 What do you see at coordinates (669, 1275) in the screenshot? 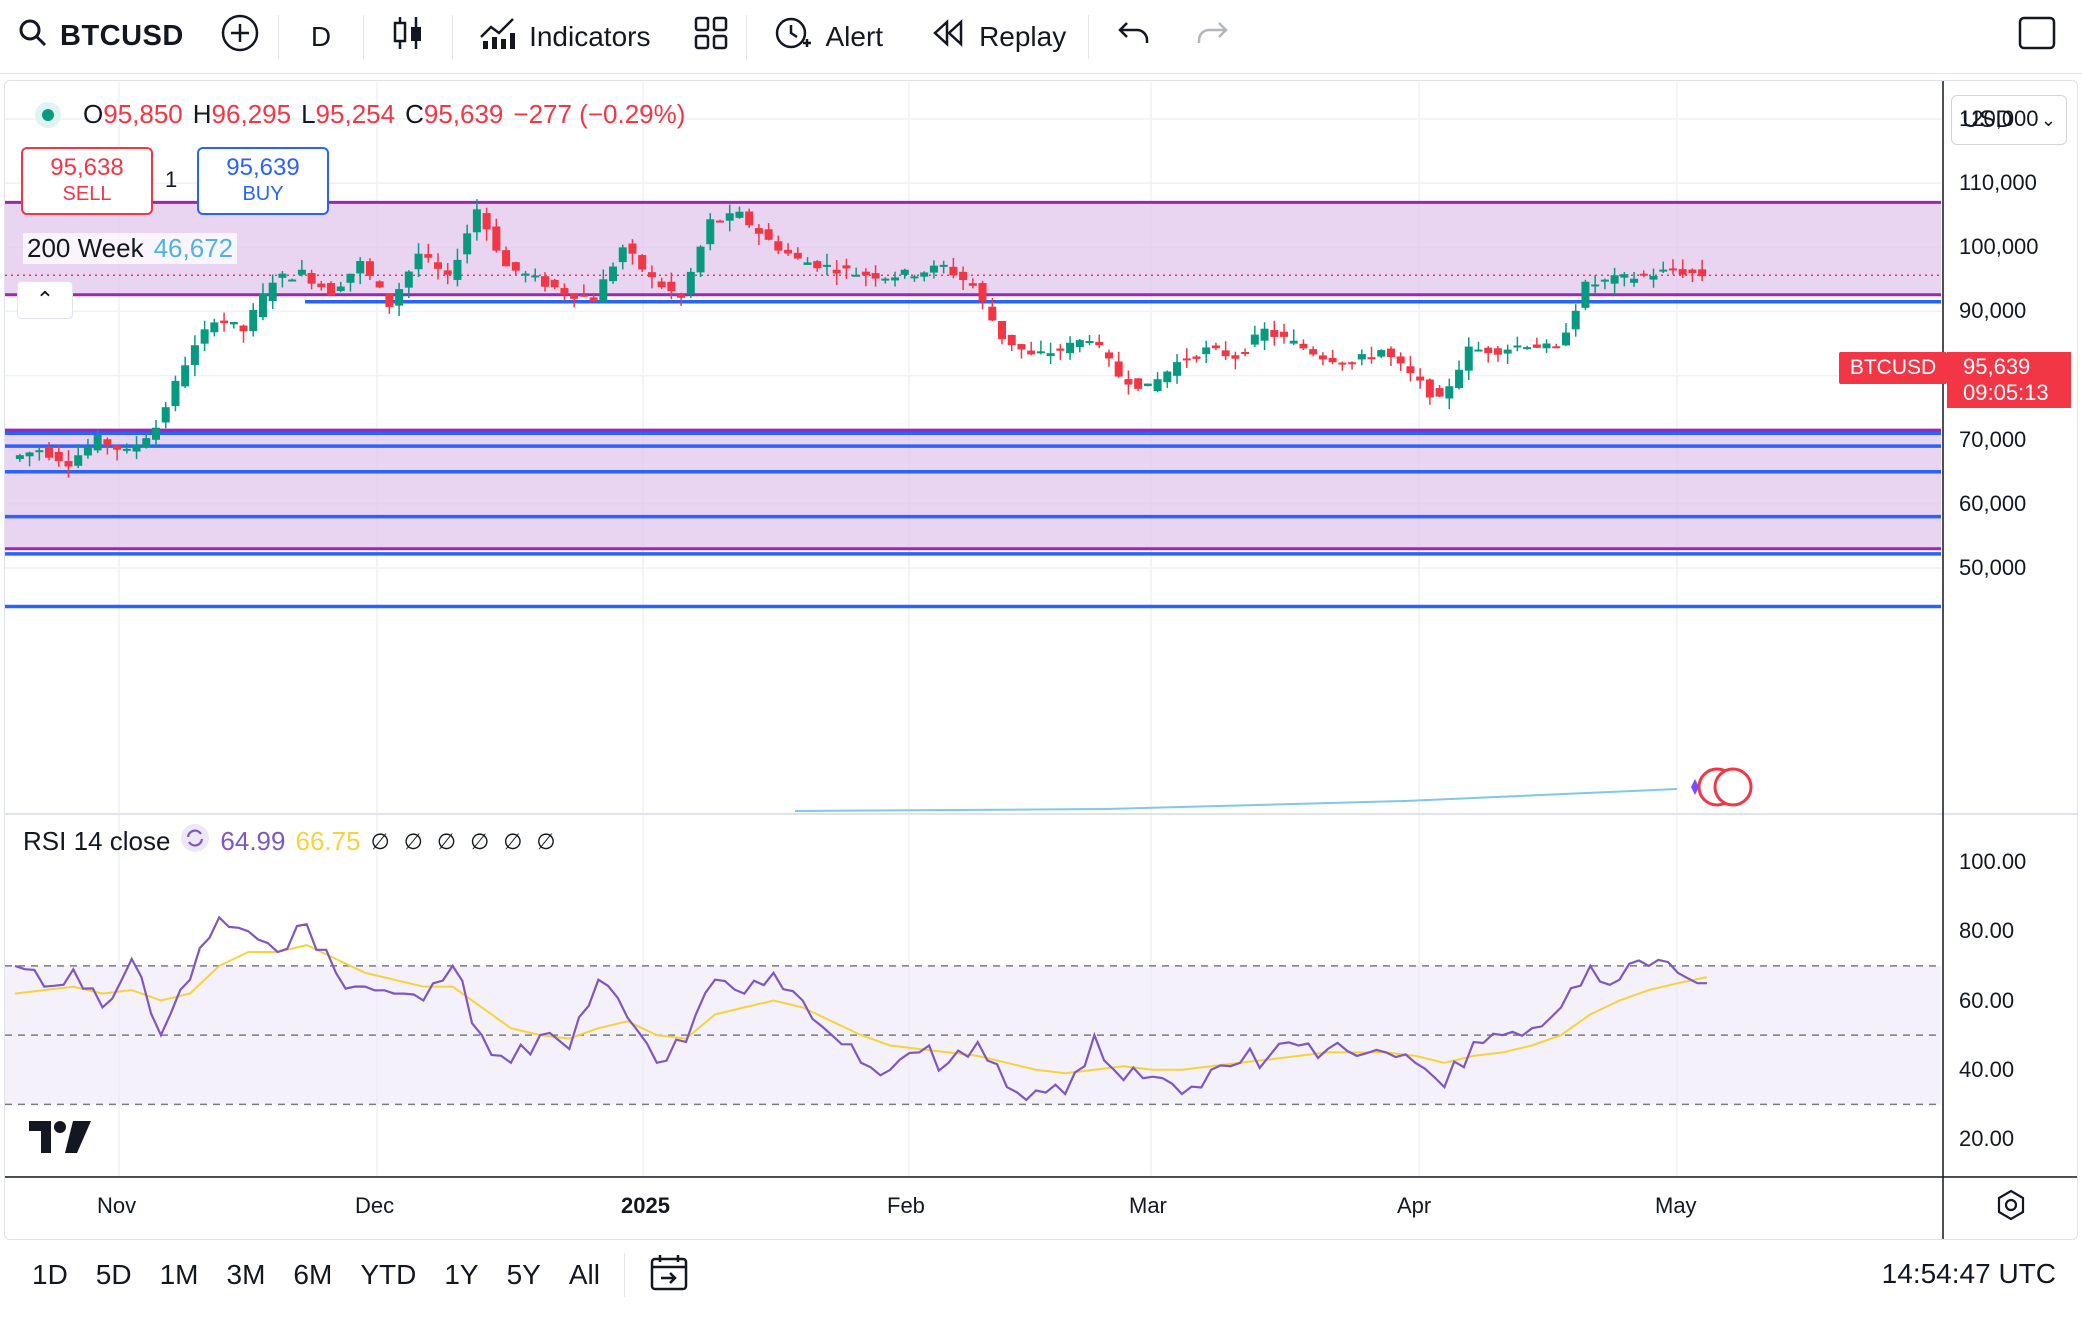
I see `goto-date-button` at bounding box center [669, 1275].